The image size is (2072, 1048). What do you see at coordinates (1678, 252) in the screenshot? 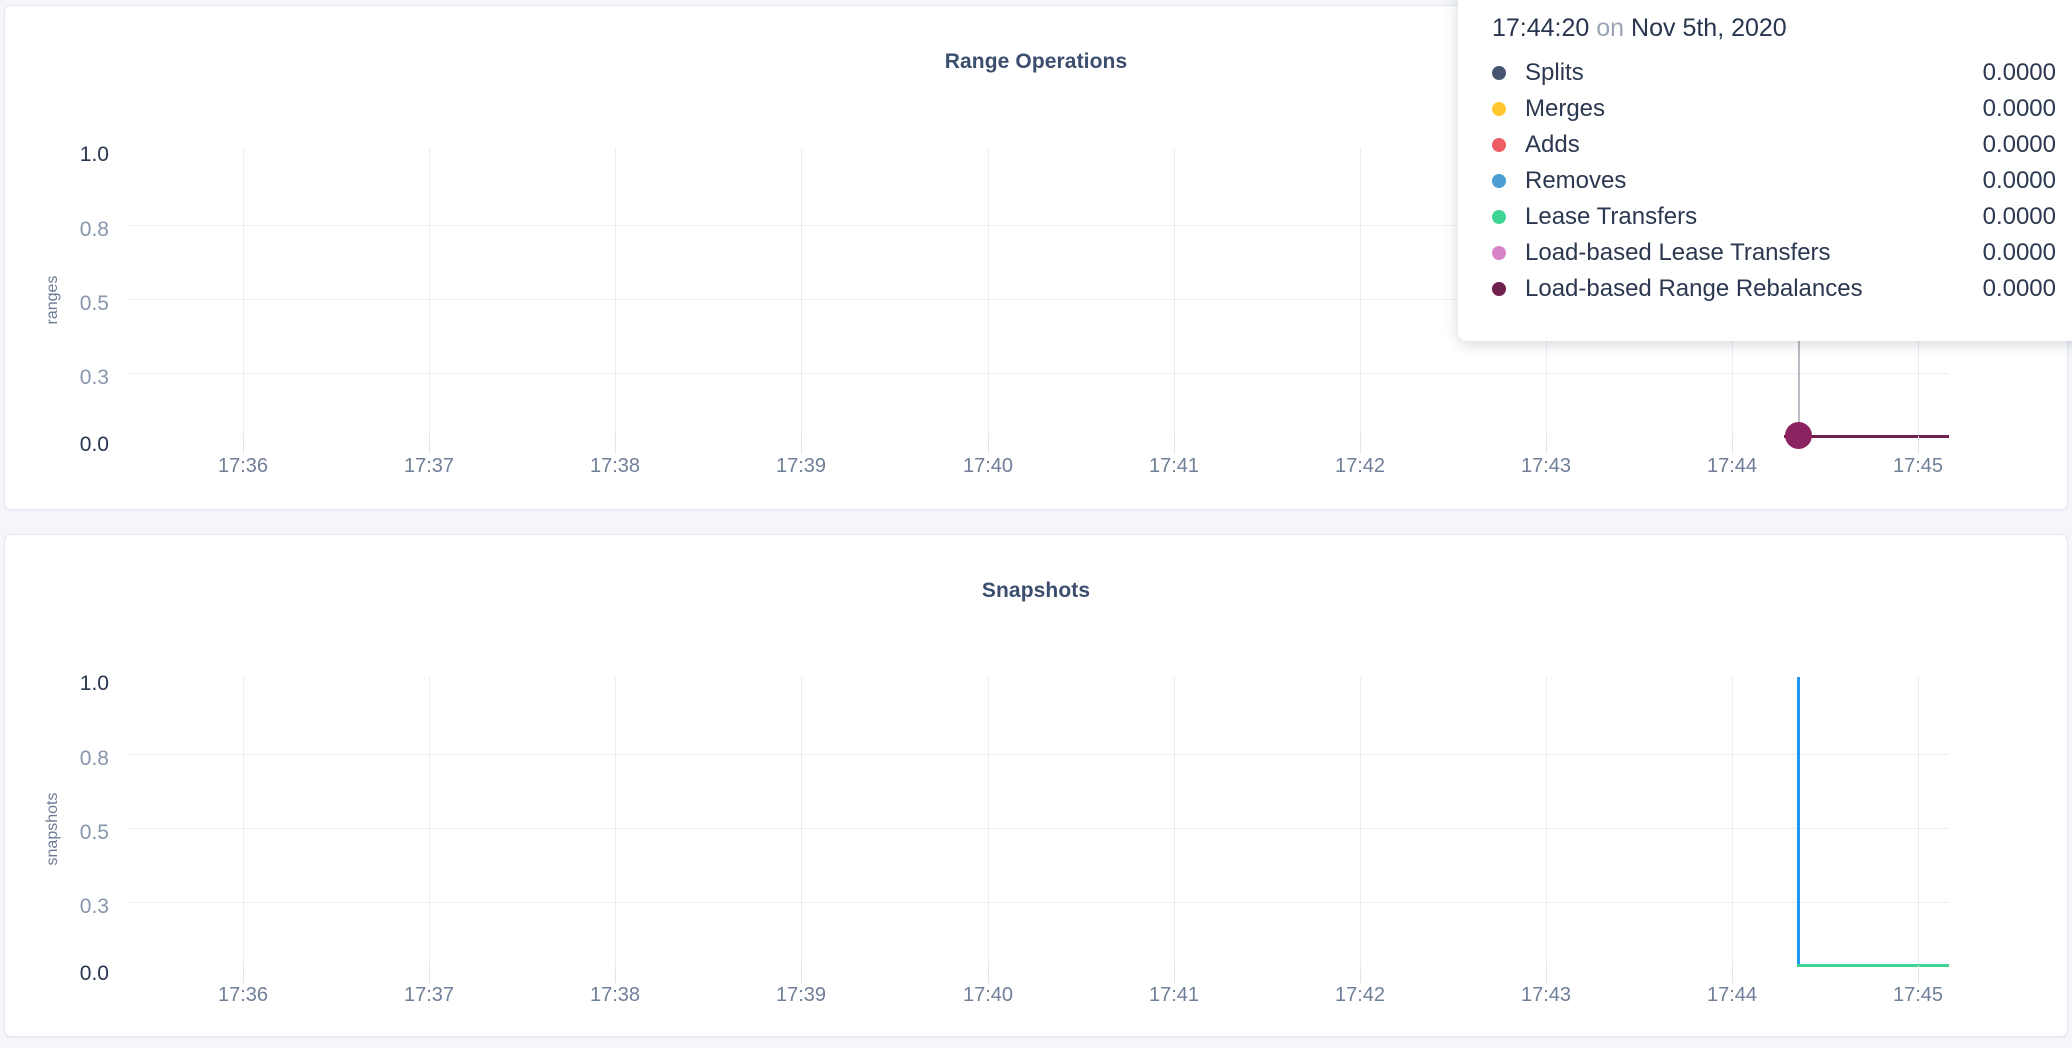
I see `tooltip-series-label: Load-based Lease Transfers` at bounding box center [1678, 252].